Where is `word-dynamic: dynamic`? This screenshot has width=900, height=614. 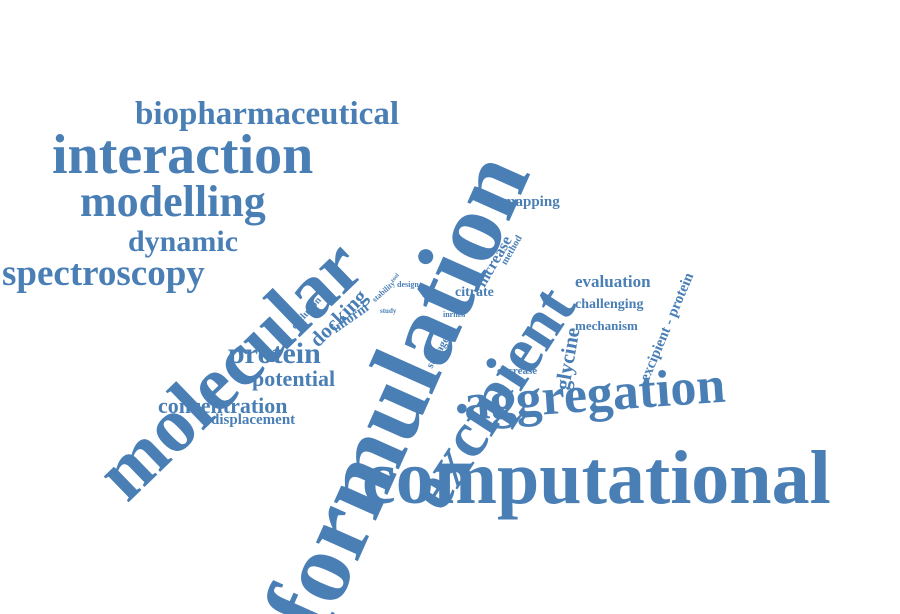 word-dynamic: dynamic is located at coordinates (183, 241).